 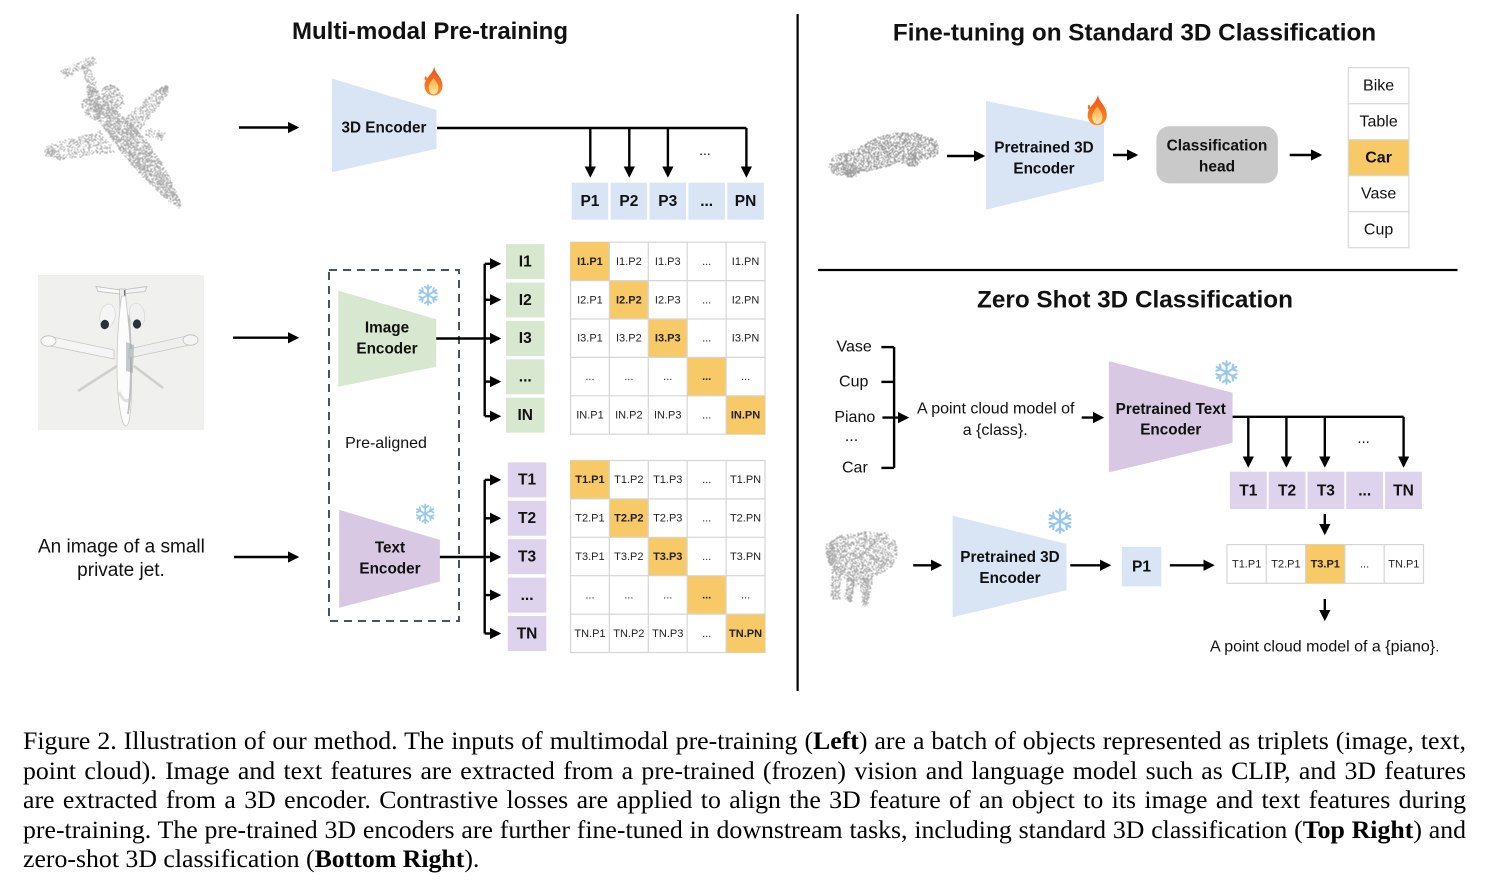 I want to click on svg-text: I2.P1, so click(x=590, y=300).